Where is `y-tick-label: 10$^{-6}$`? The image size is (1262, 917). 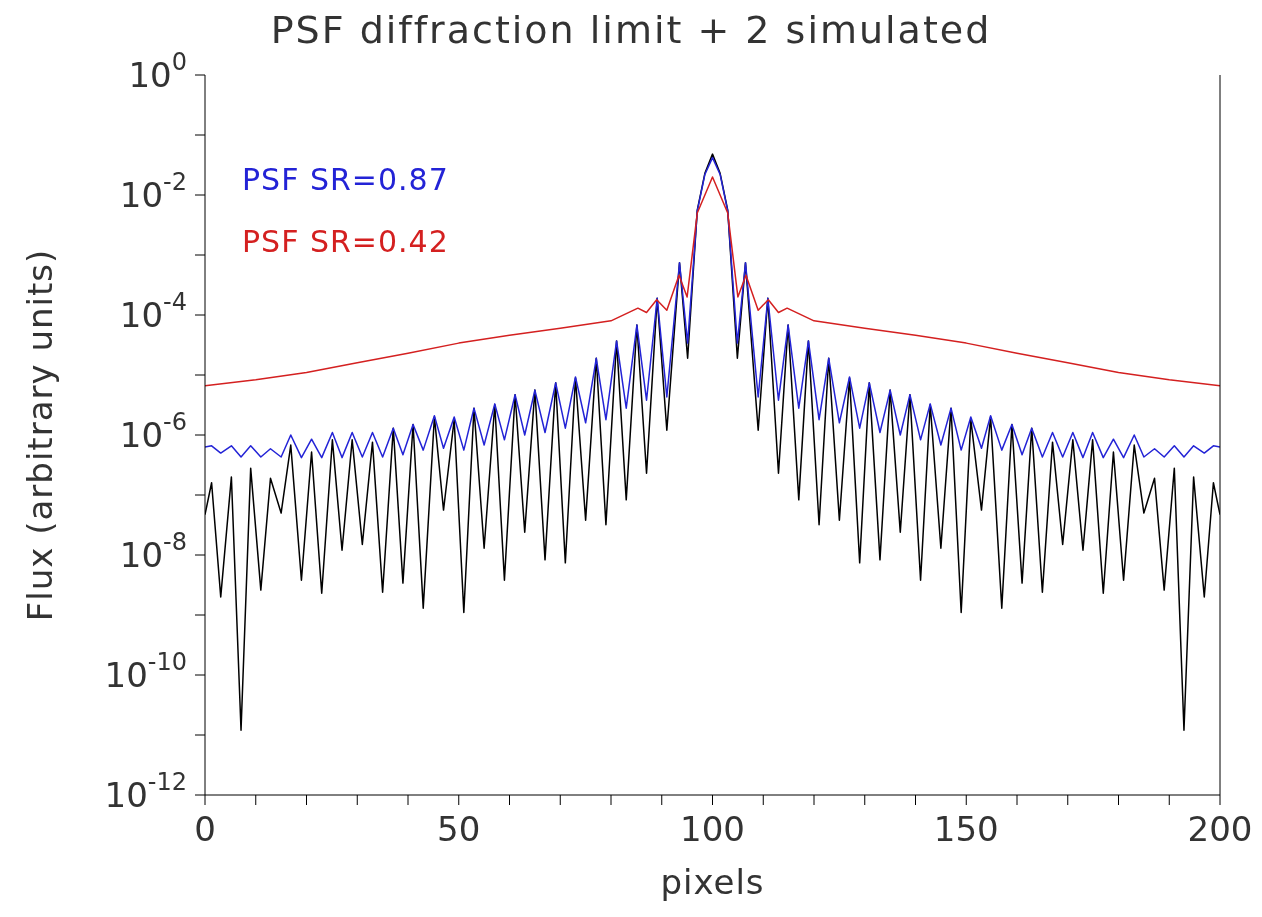
y-tick-label: 10$^{-6}$ is located at coordinates (153, 431).